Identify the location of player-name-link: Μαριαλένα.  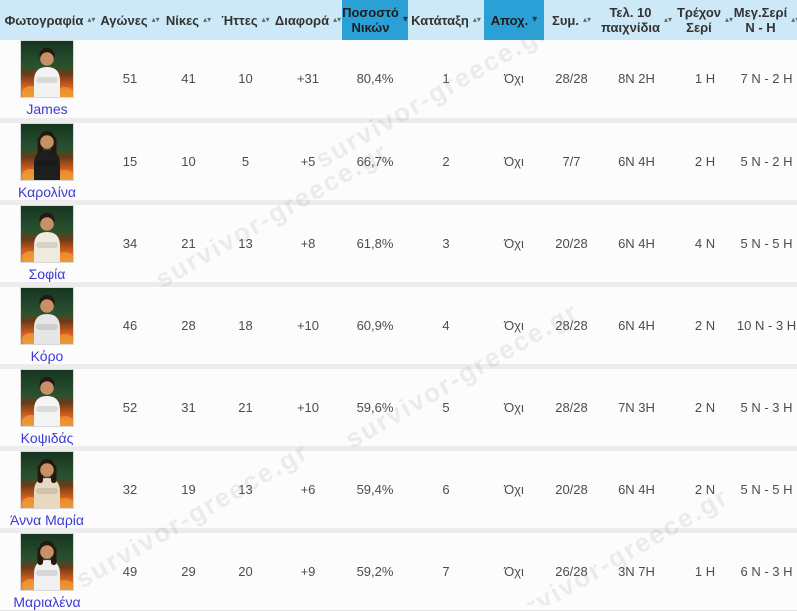
(47, 601).